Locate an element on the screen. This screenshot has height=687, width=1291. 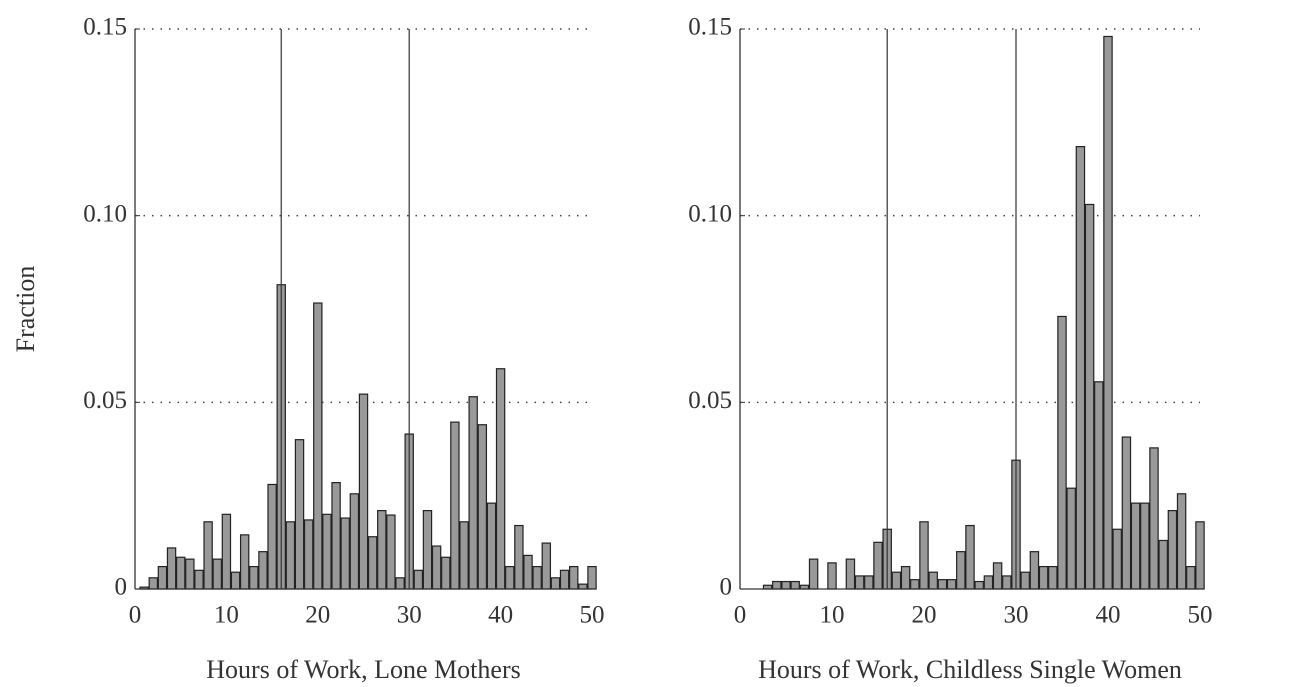
x-tick-label: 20 is located at coordinates (924, 615).